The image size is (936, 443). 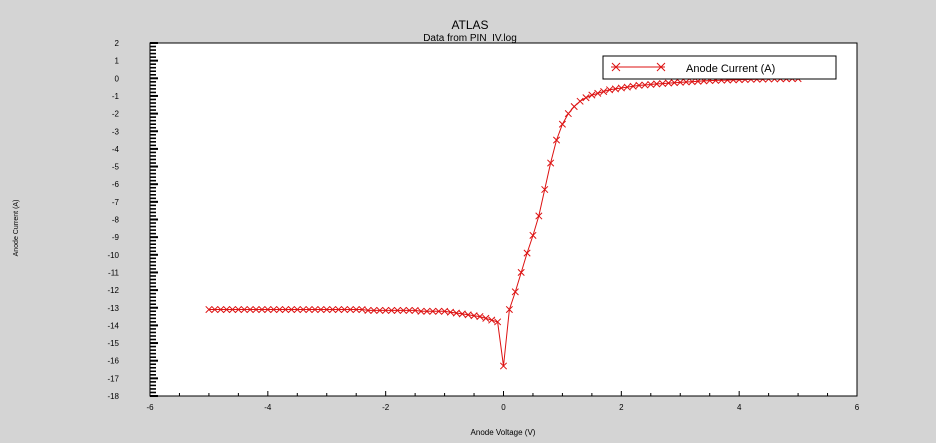 I want to click on y-tick-label: -8, so click(x=116, y=220).